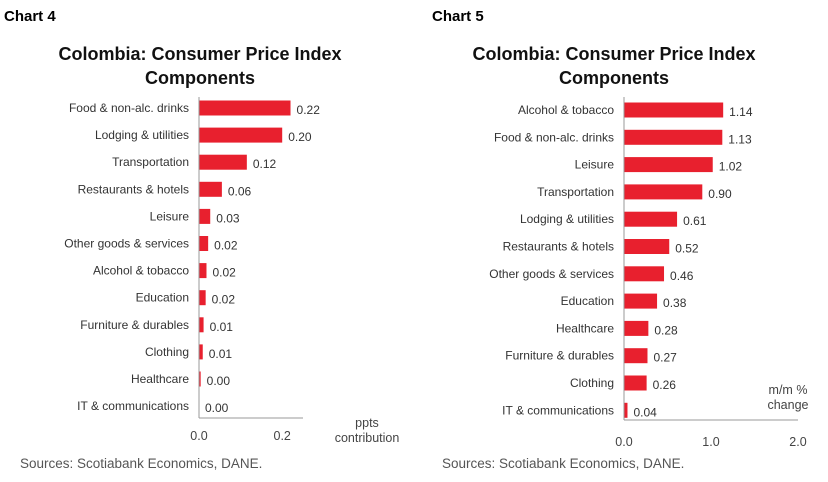 The height and width of the screenshot is (482, 828). Describe the element at coordinates (167, 352) in the screenshot. I see `chart-4-category-label: Clothing` at that location.